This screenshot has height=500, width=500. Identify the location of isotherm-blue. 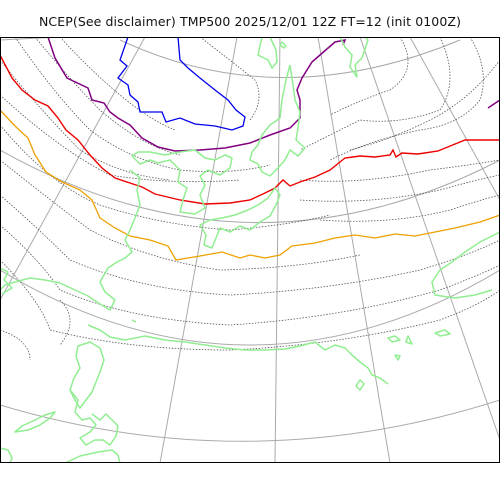
(181, 84).